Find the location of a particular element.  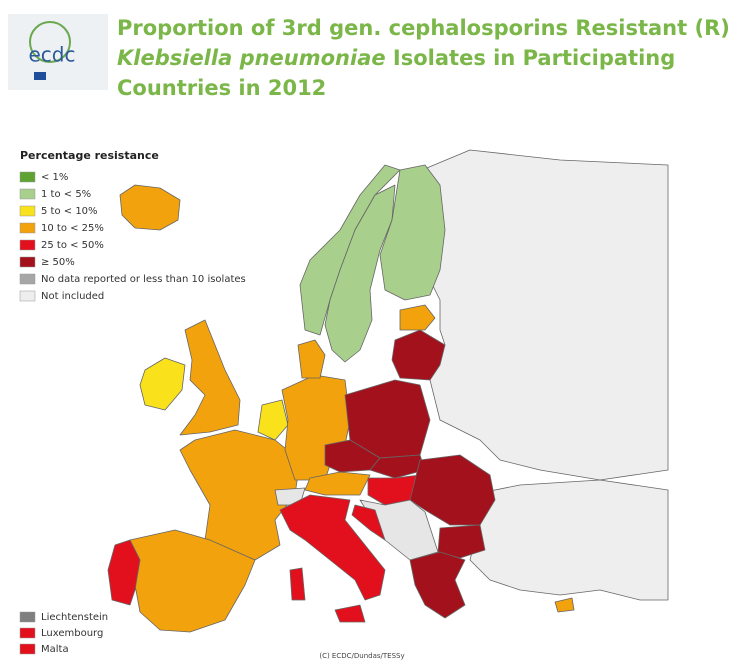

credit: (C) ECDC/Dundas/TESSy is located at coordinates (361, 656).